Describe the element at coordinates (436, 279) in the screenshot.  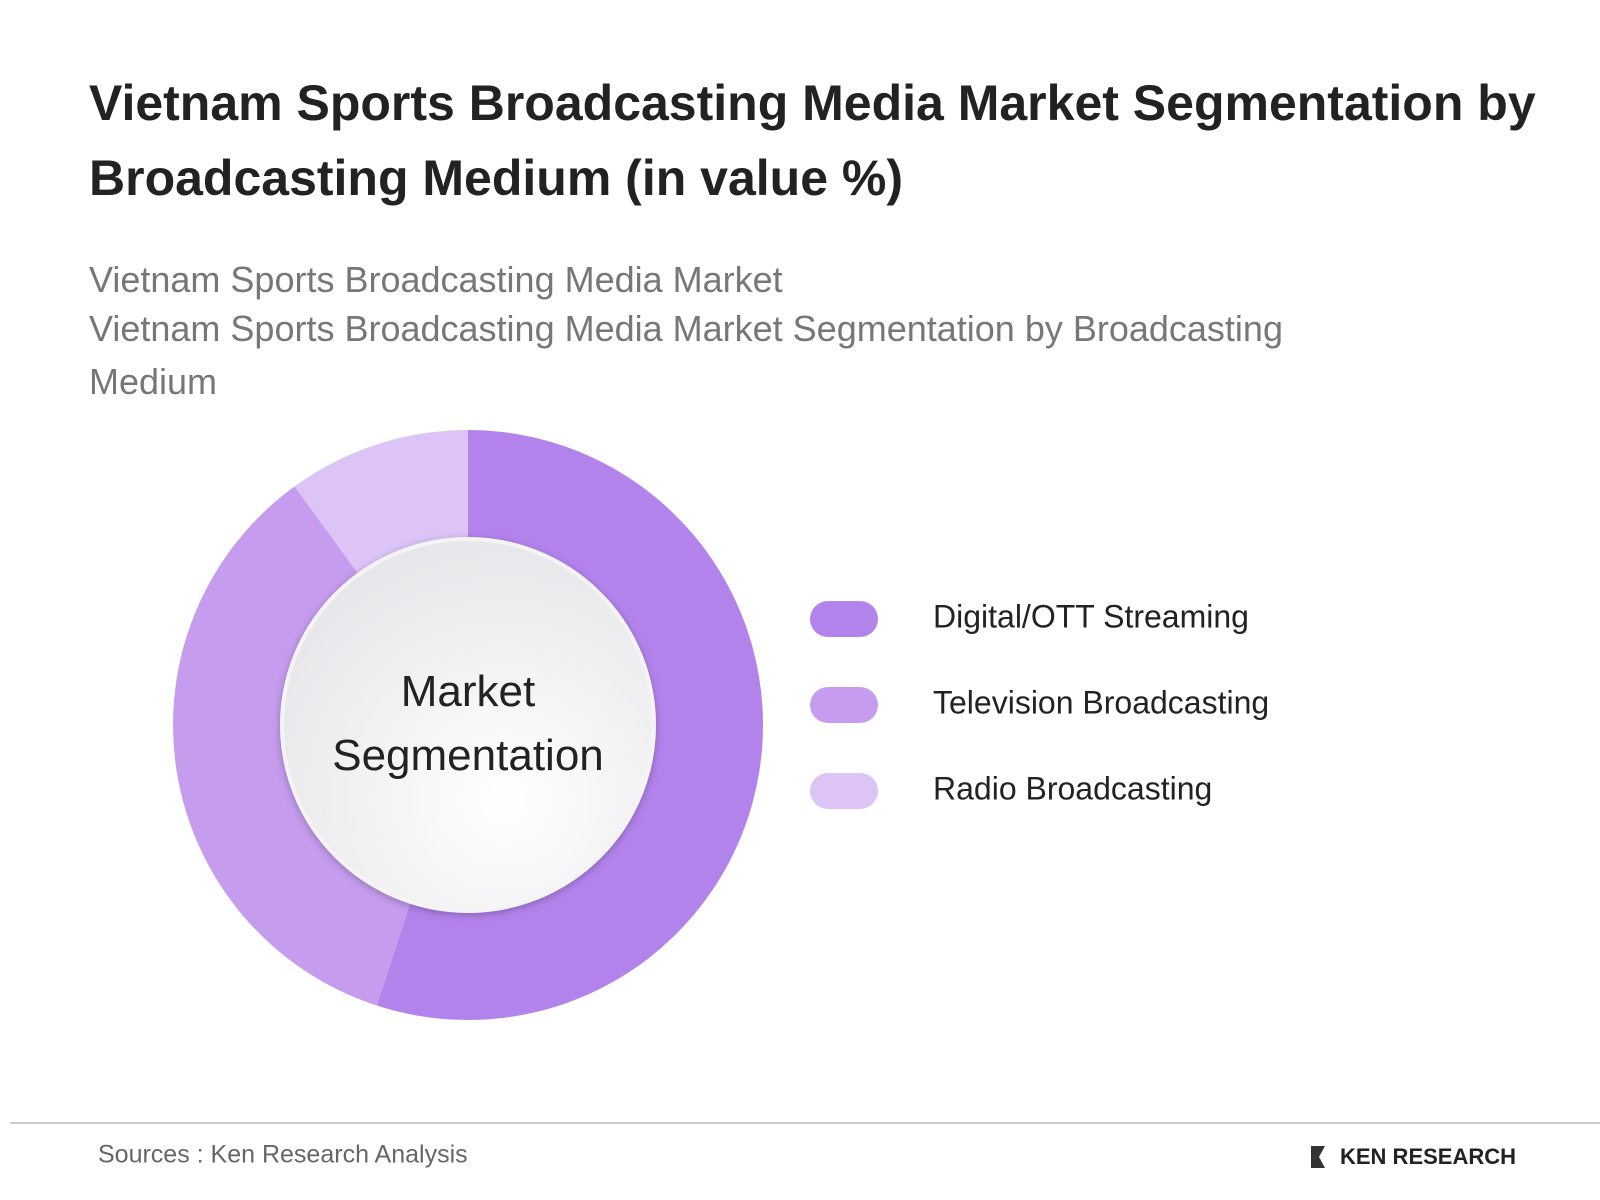
I see `subtitle: Vietnam Sports Broadcasting Media Market` at that location.